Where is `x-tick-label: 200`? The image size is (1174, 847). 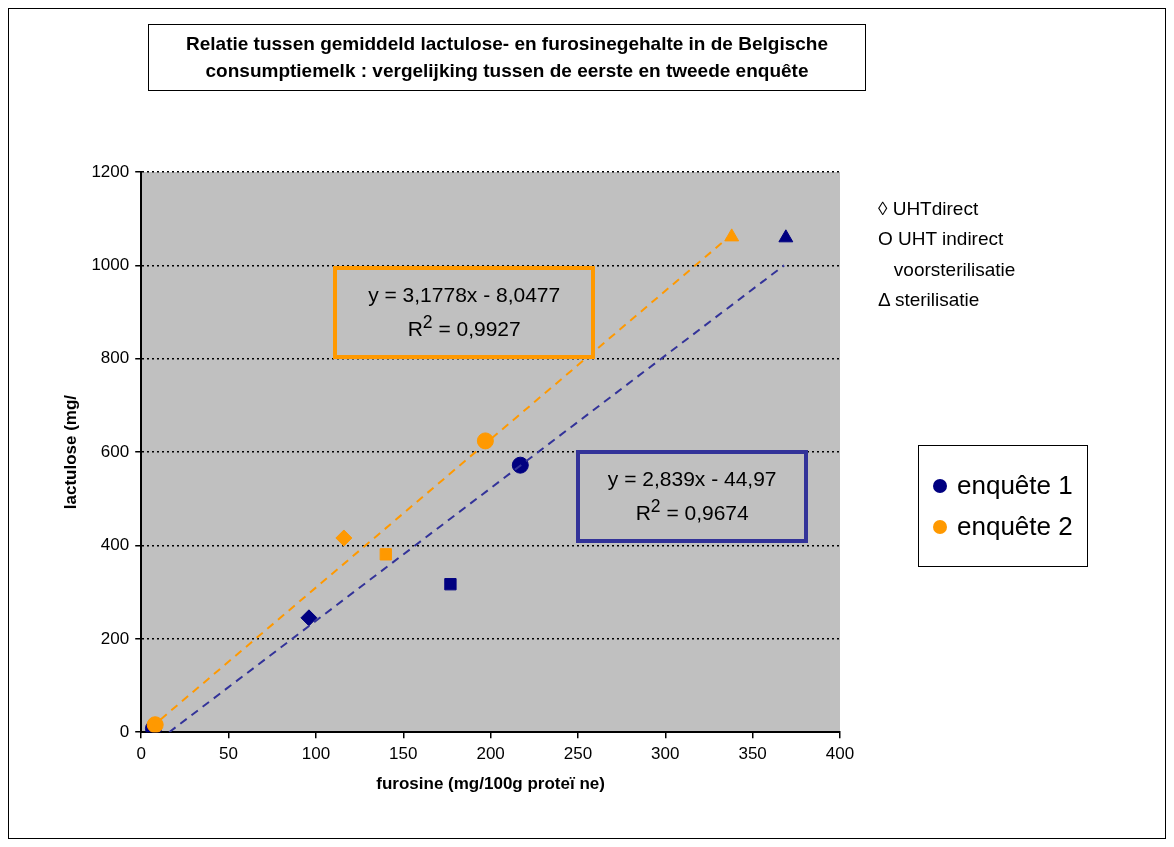 x-tick-label: 200 is located at coordinates (490, 754).